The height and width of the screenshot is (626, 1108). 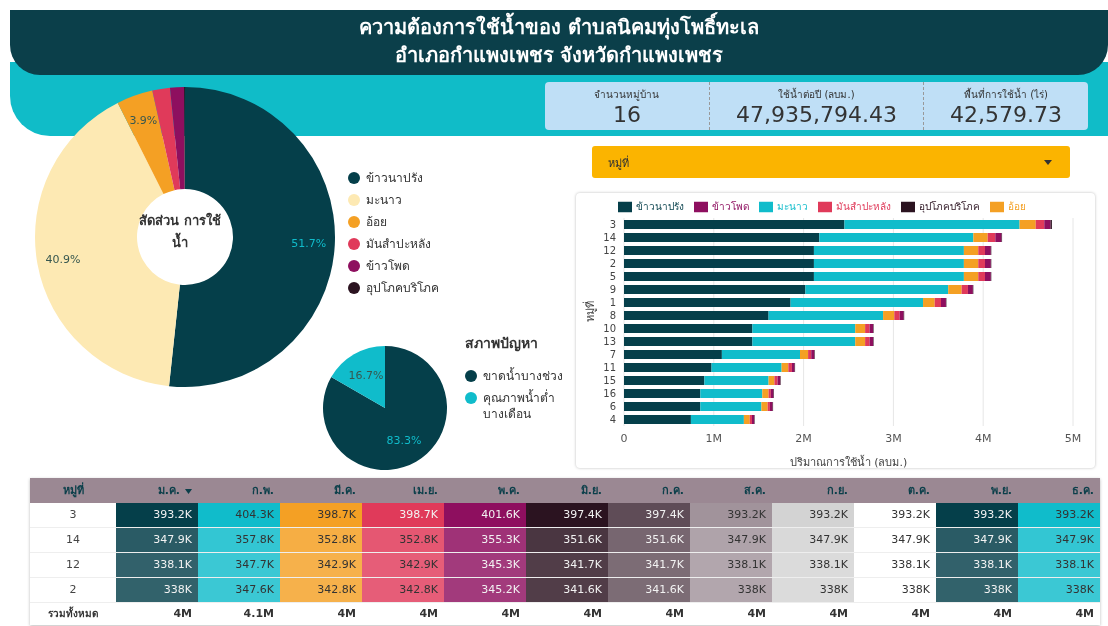 I want to click on y-tick-label: 8, so click(x=612, y=316).